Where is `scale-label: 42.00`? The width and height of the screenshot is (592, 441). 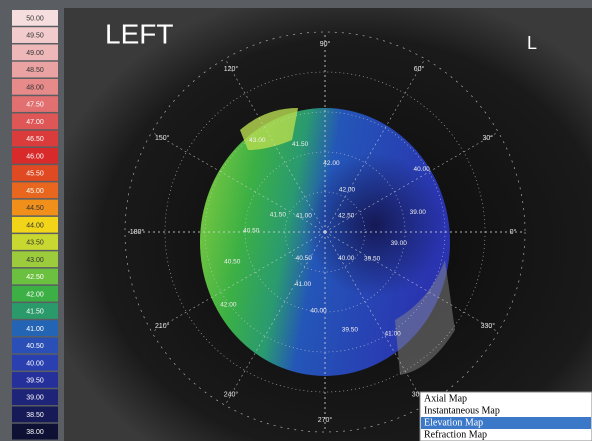
scale-label: 42.00 is located at coordinates (35, 294).